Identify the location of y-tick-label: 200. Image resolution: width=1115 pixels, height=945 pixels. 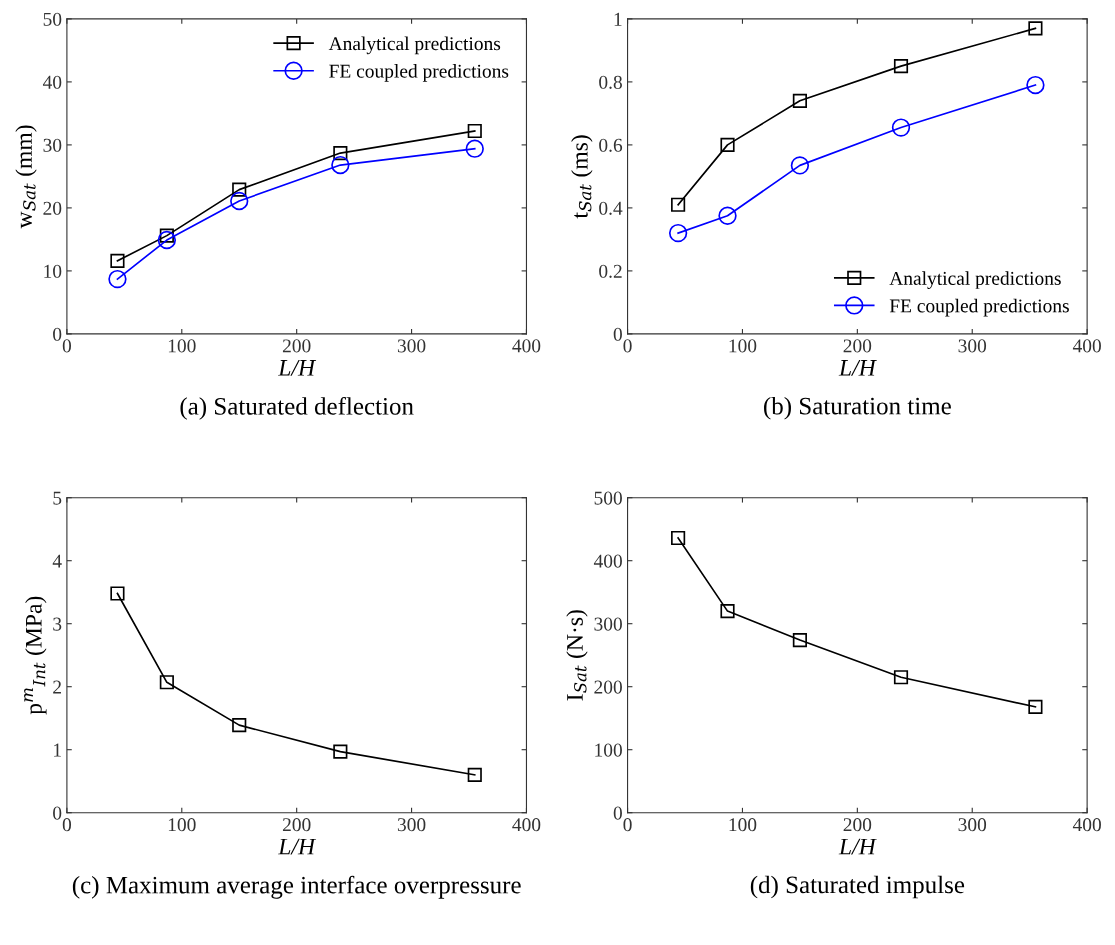
(608, 687).